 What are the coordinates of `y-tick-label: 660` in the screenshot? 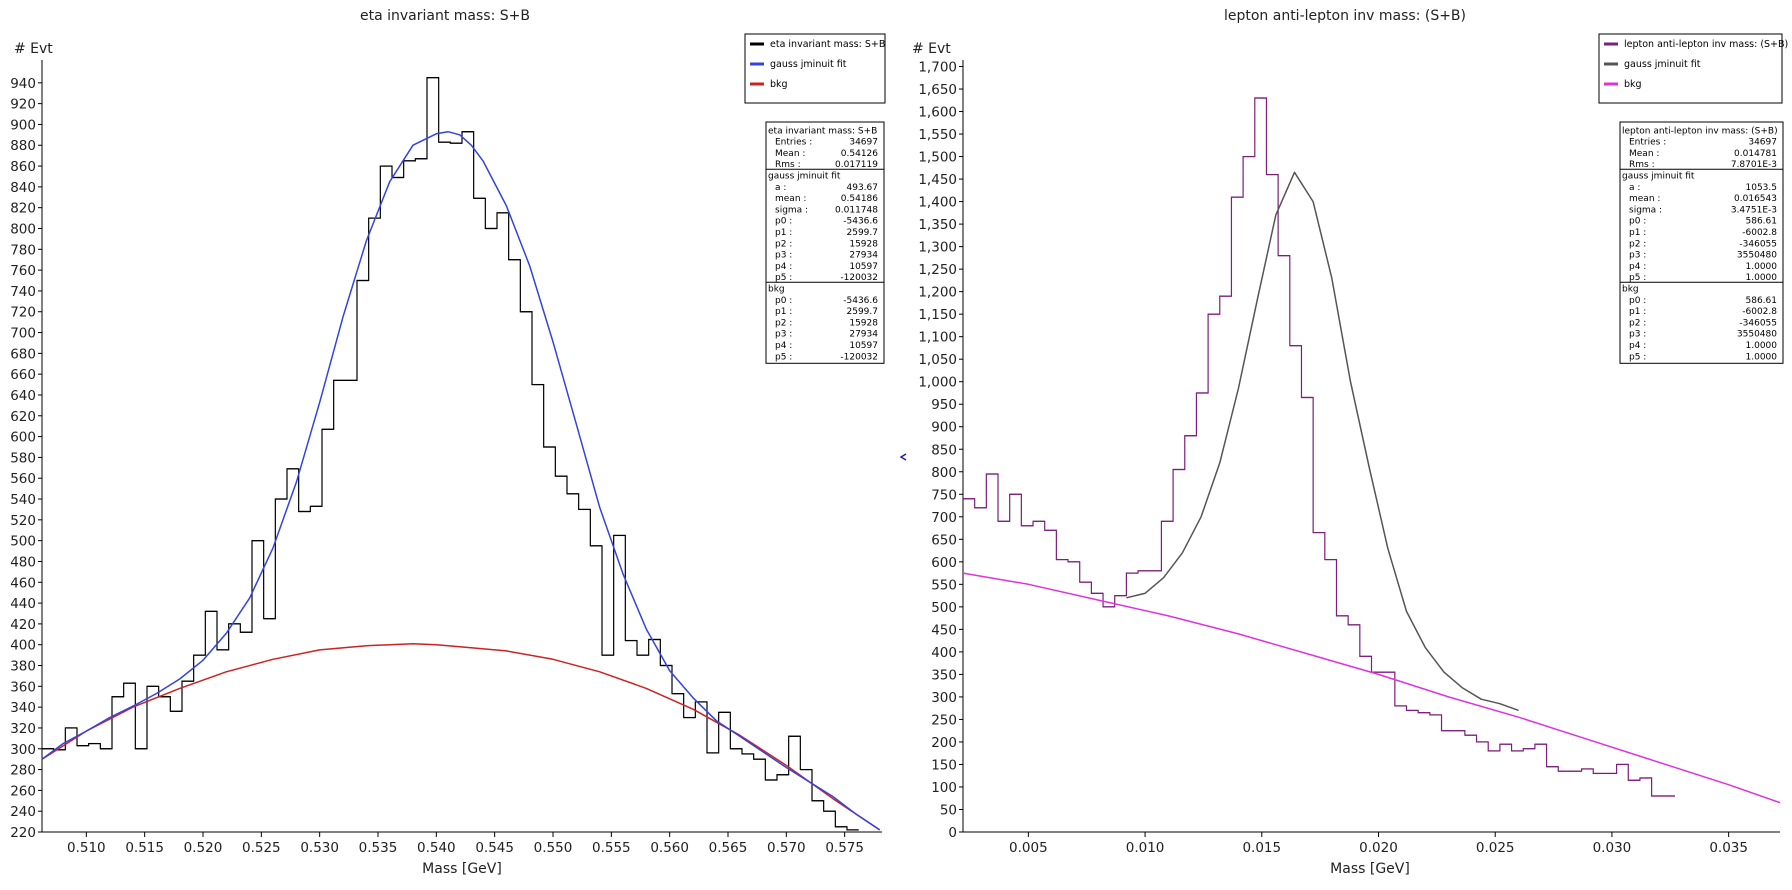 It's located at (23, 375).